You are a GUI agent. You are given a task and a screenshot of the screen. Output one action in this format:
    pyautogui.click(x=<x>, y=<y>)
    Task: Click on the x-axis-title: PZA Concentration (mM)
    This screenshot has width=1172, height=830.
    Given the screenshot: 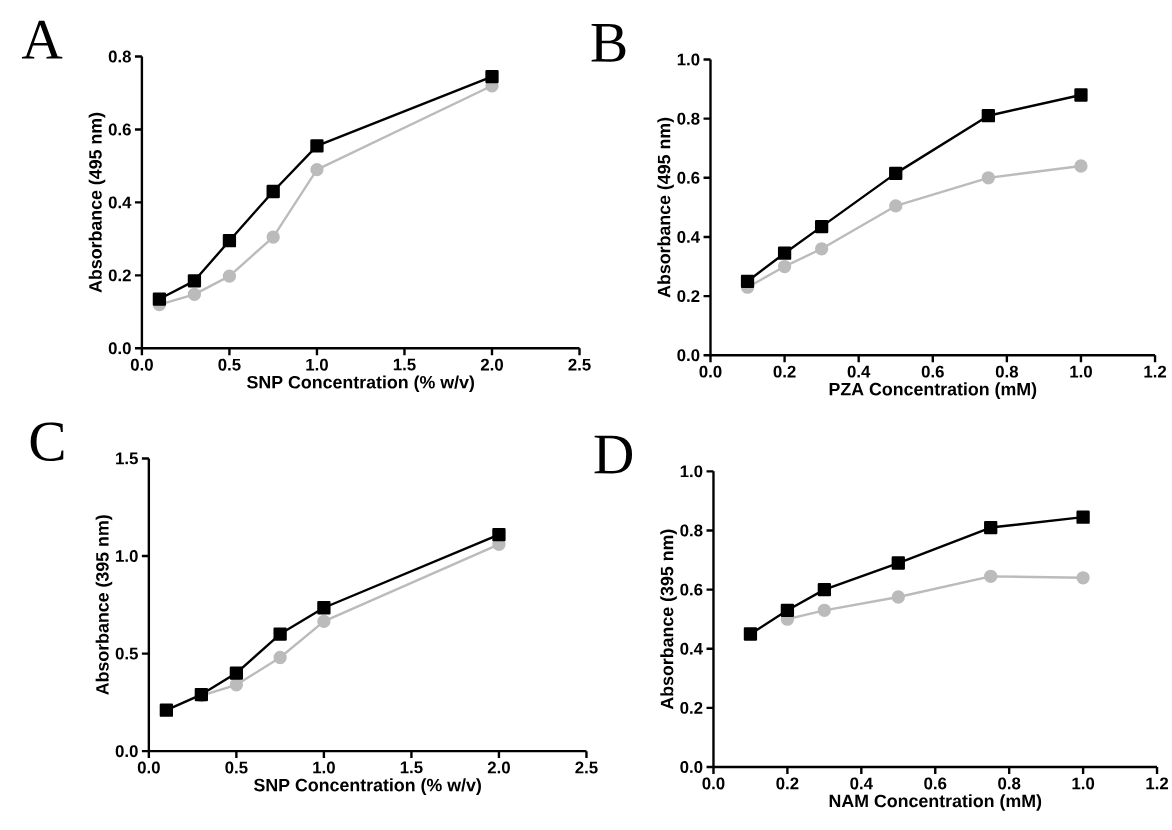 What is the action you would take?
    pyautogui.click(x=933, y=391)
    